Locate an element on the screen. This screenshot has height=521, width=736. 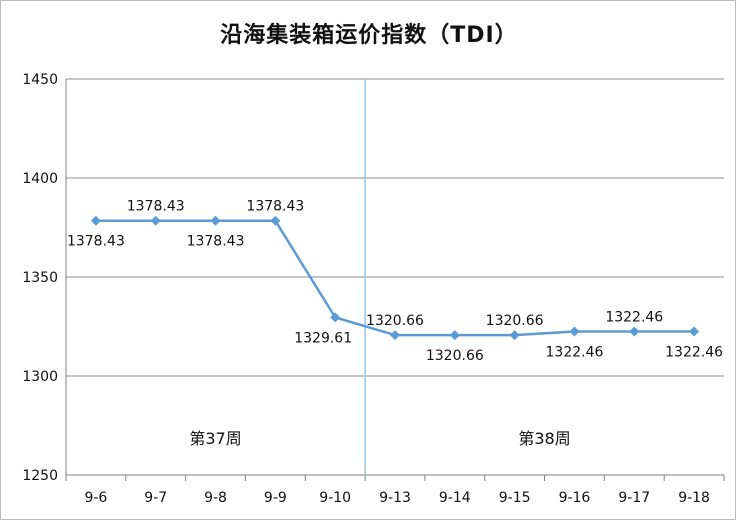
chart-title: 沿海集装箱运价指数（TDI） is located at coordinates (369, 35).